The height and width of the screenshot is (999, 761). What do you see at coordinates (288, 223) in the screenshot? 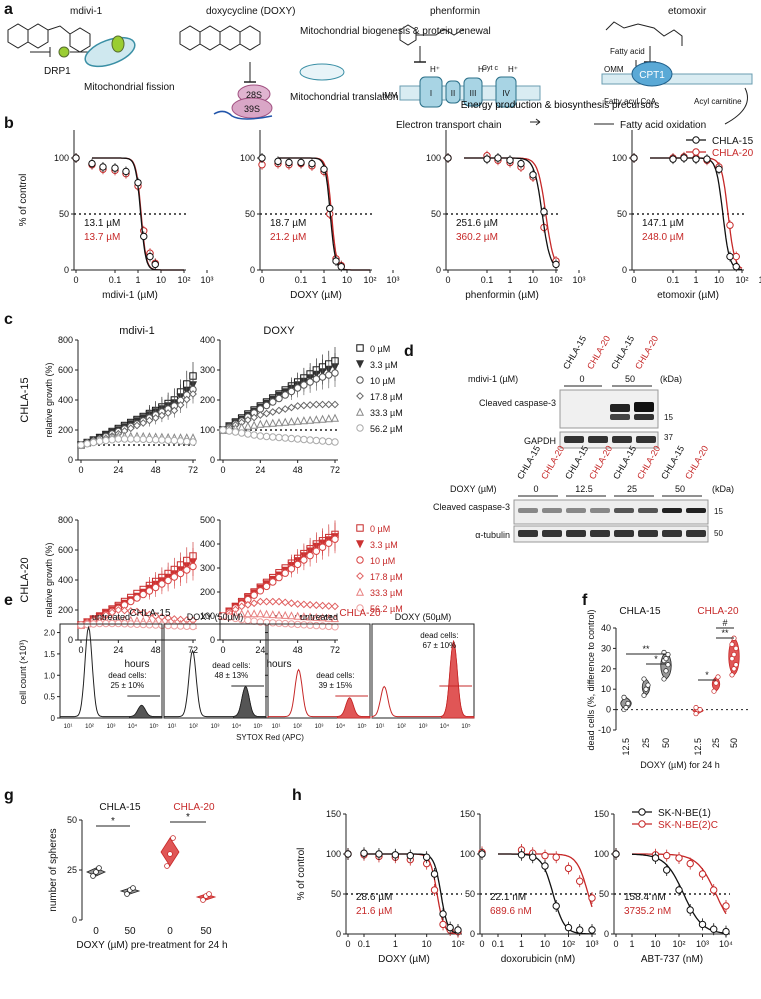
I see `ic50-black-label: 18.7 µM` at bounding box center [288, 223].